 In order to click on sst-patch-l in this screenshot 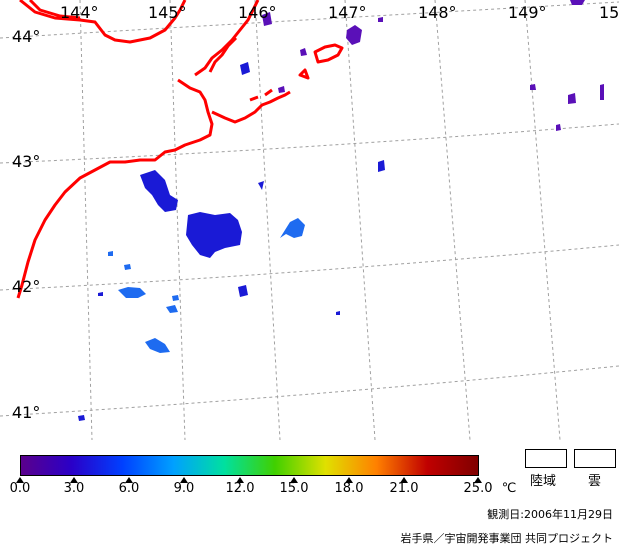, I will do `click(81, 418)`.